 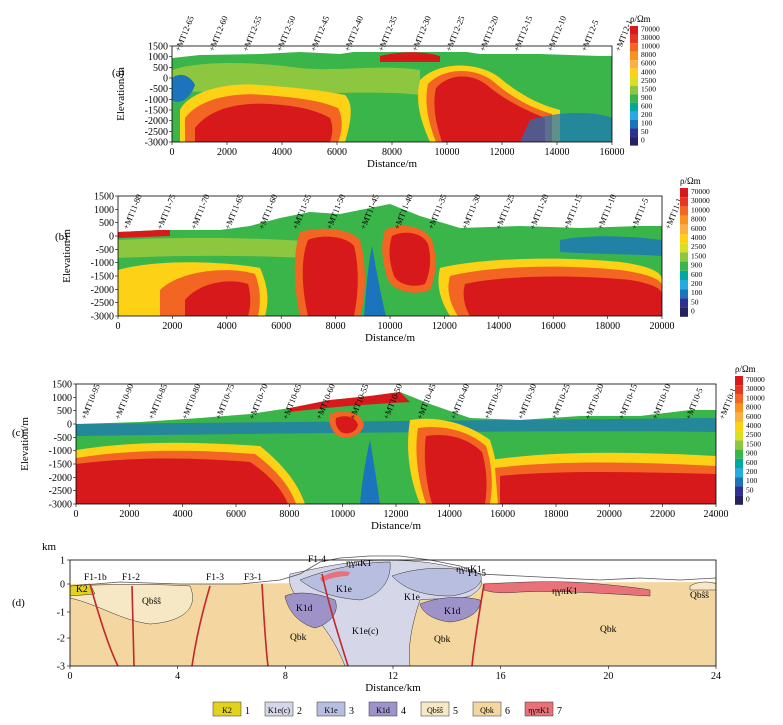 I want to click on station-label: +MT11-80, so click(x=132, y=212).